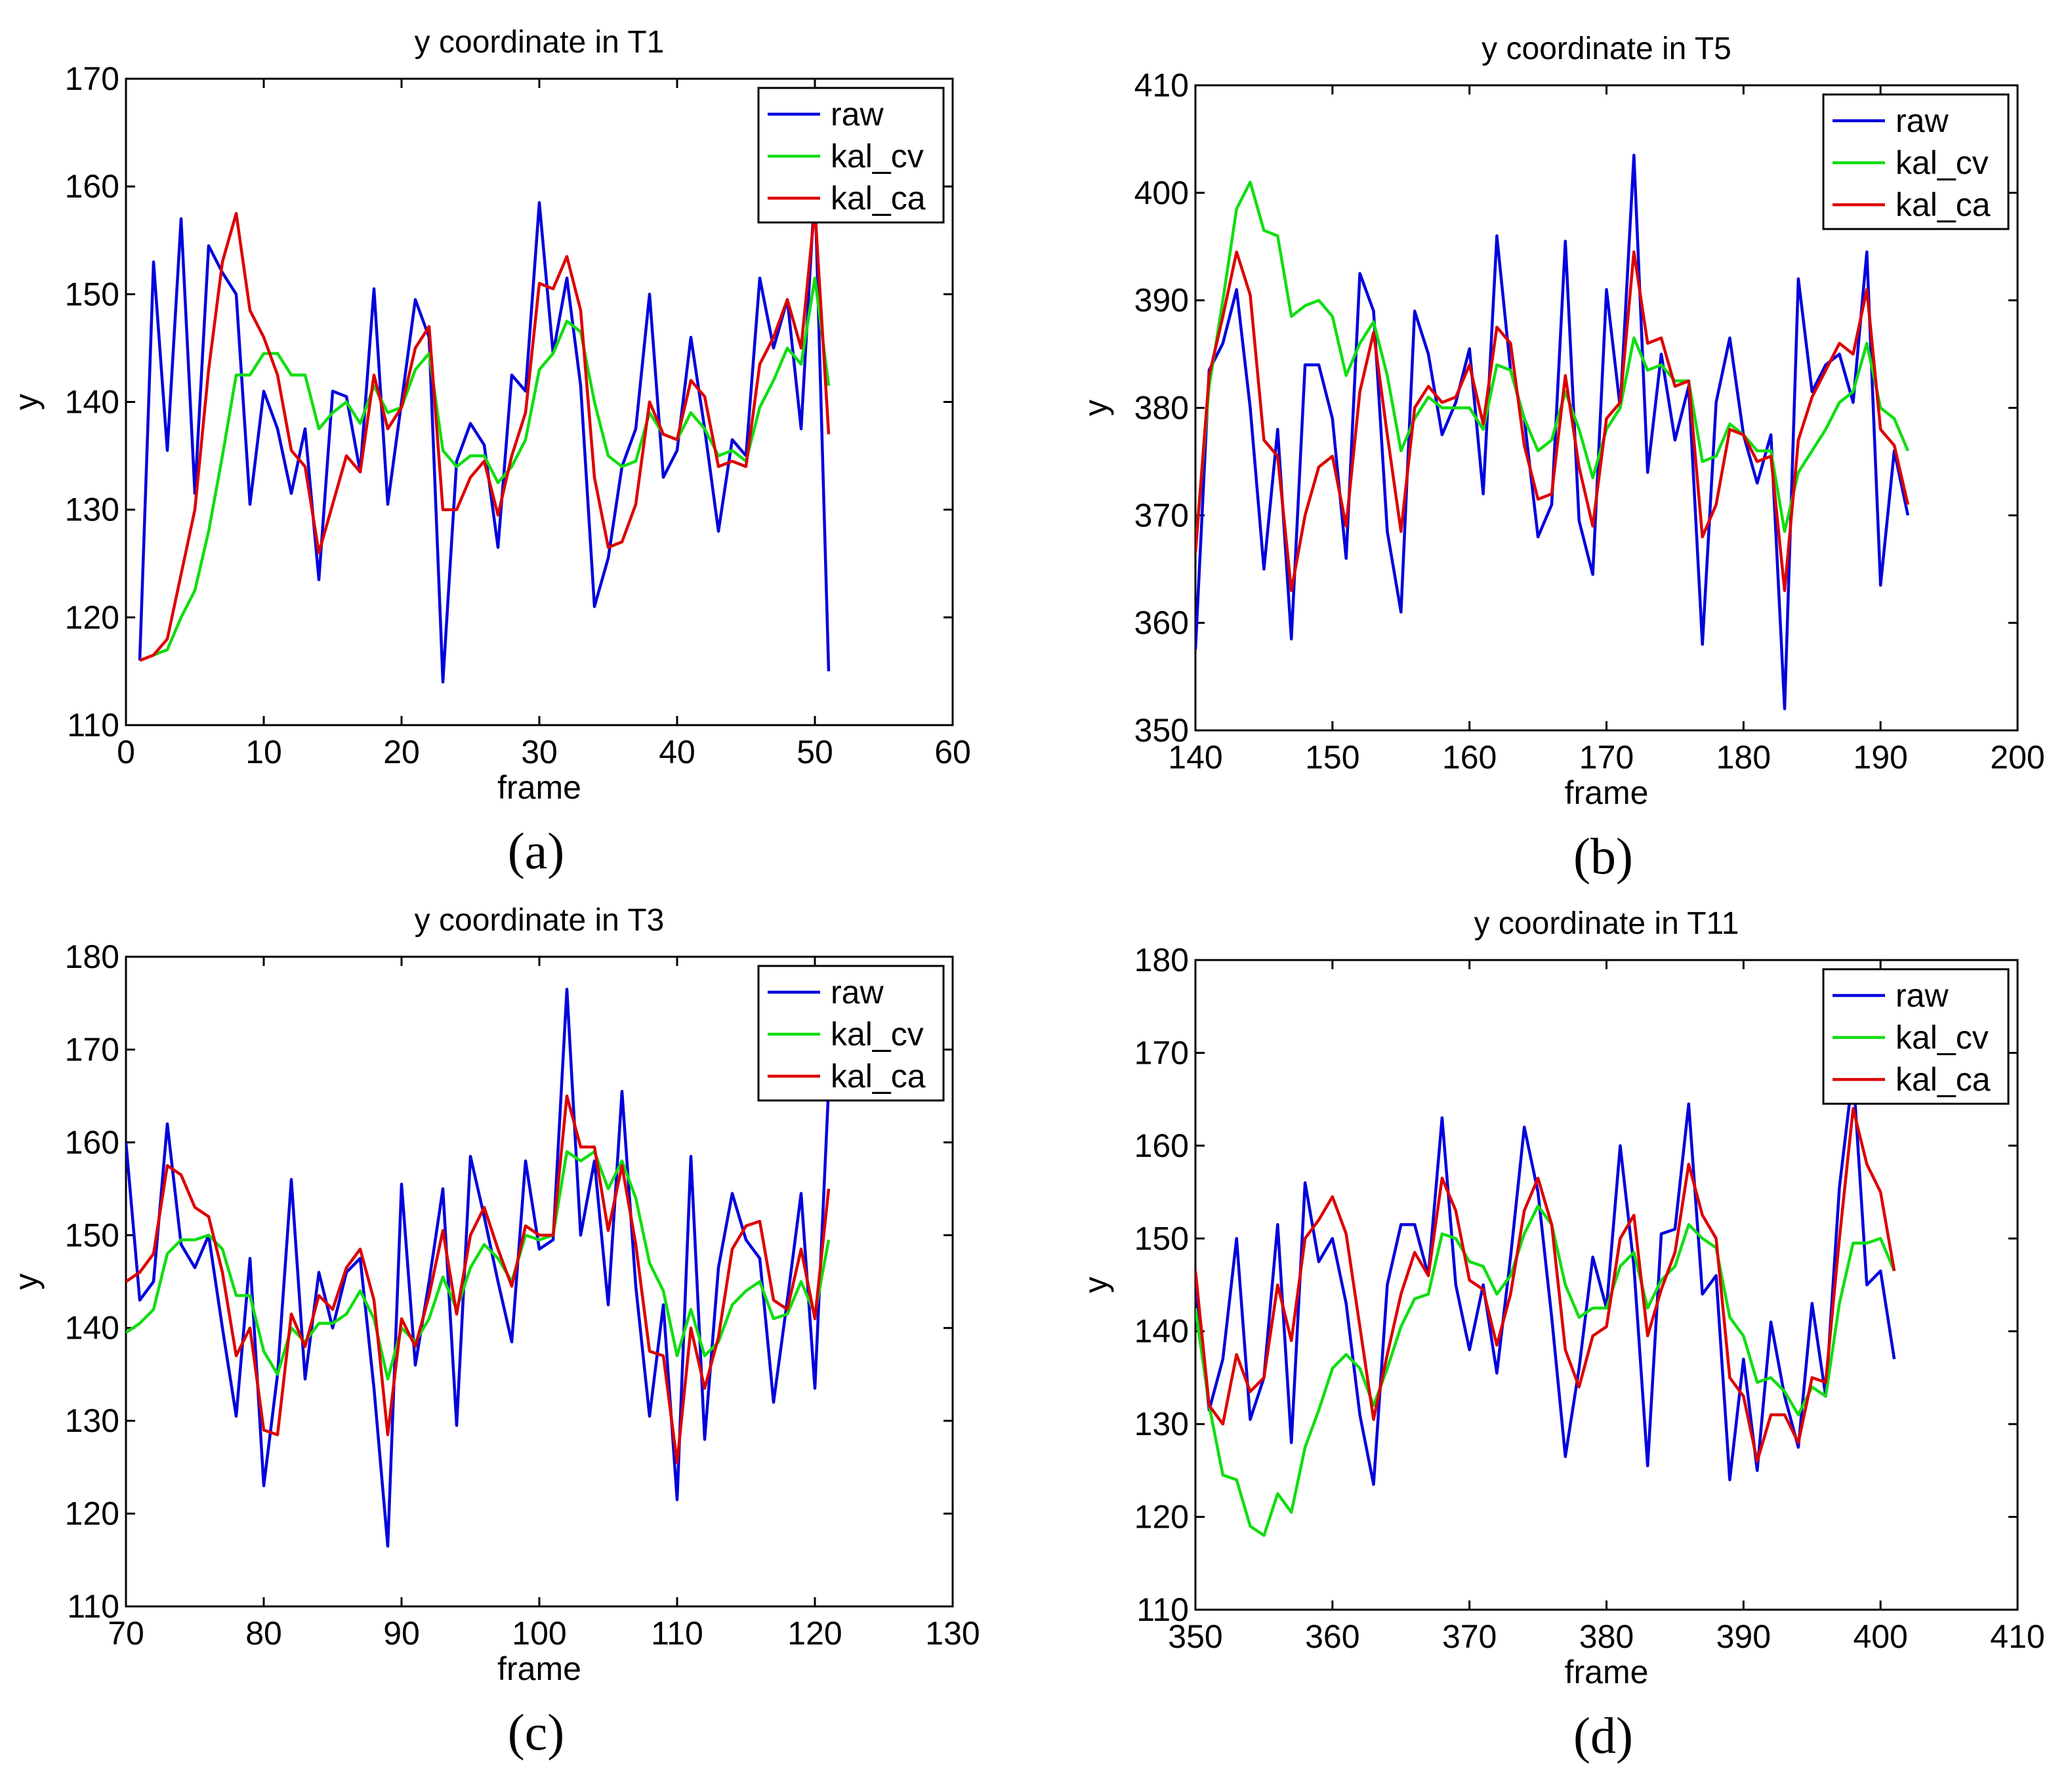 The image size is (2072, 1779). Describe the element at coordinates (1606, 923) in the screenshot. I see `chart-title: y coordinate in T11` at that location.